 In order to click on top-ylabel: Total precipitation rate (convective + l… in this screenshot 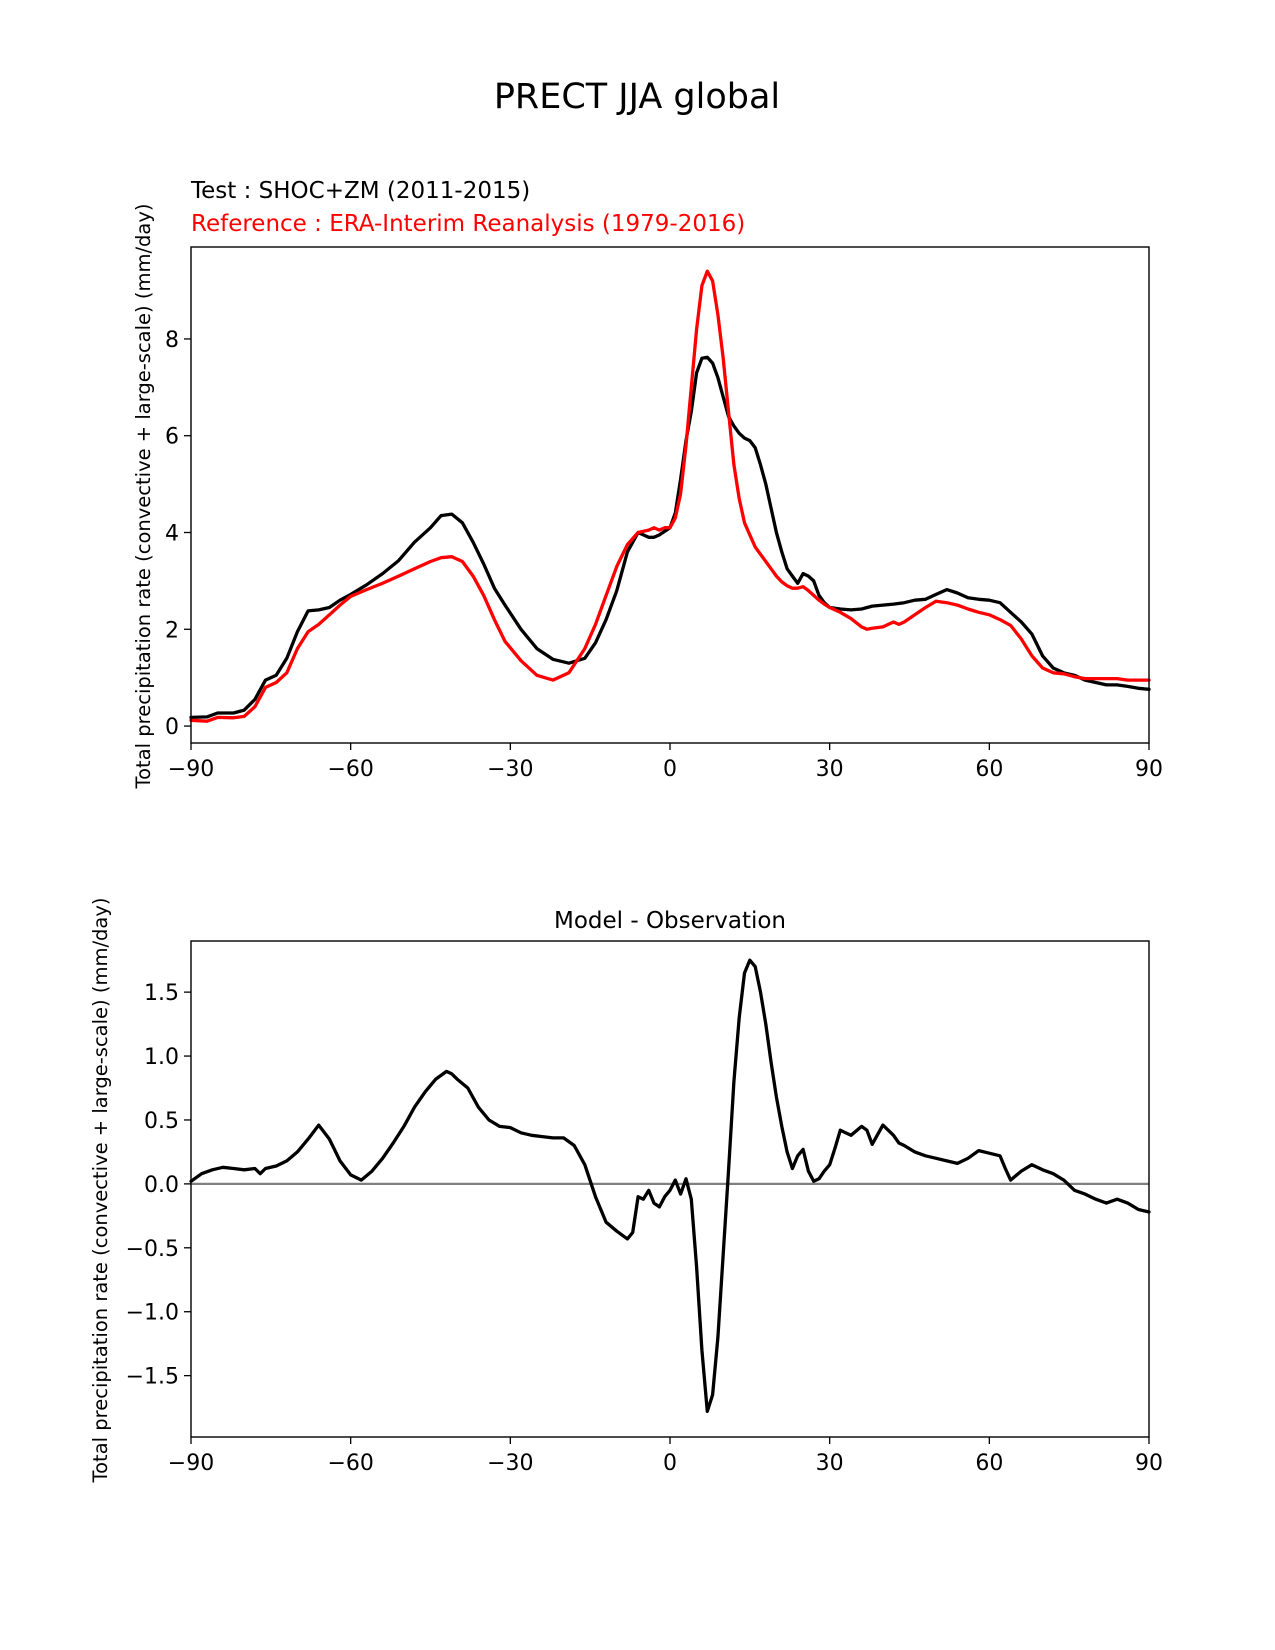, I will do `click(143, 497)`.